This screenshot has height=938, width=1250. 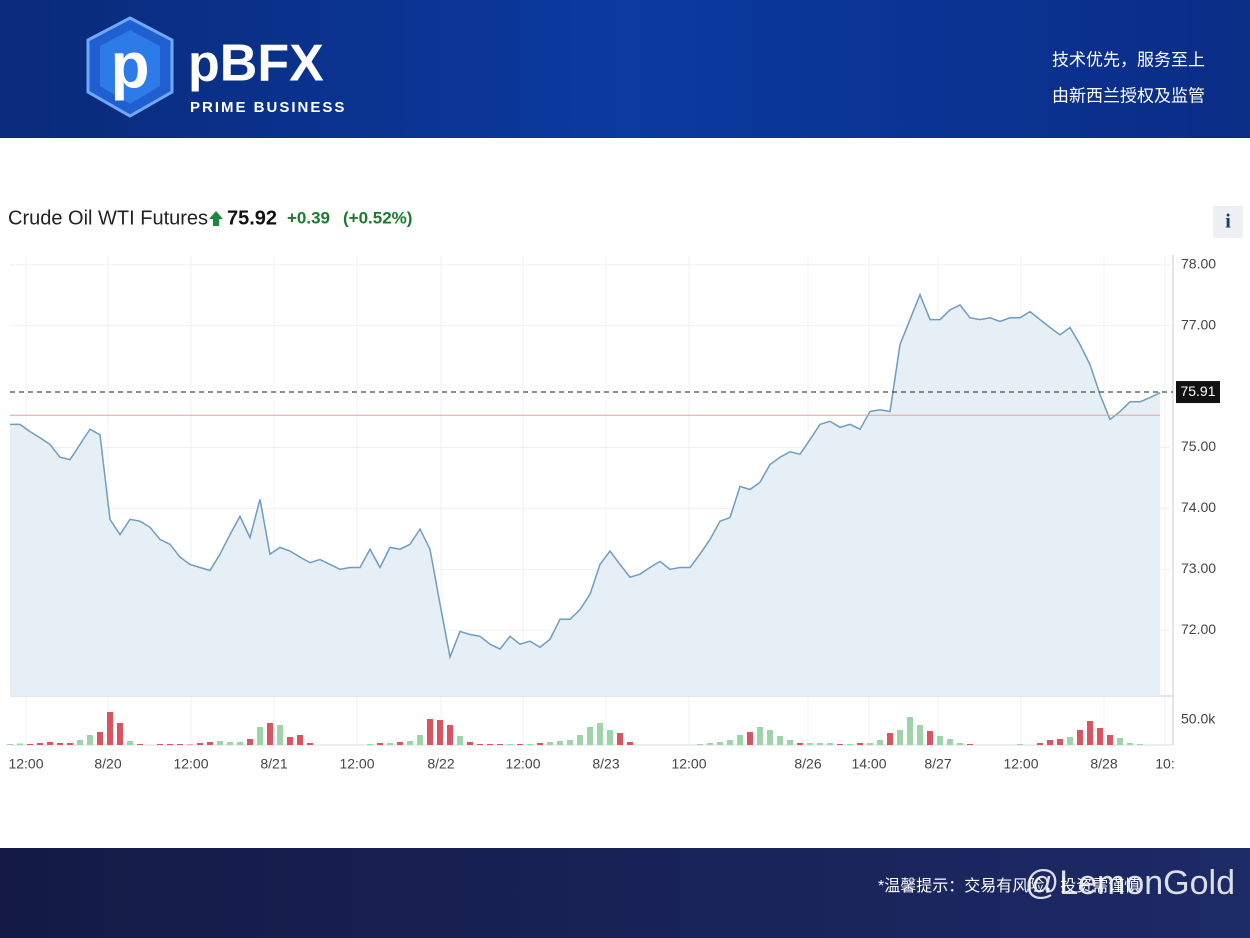 I want to click on y-tick-label: 78.00, so click(x=1198, y=263).